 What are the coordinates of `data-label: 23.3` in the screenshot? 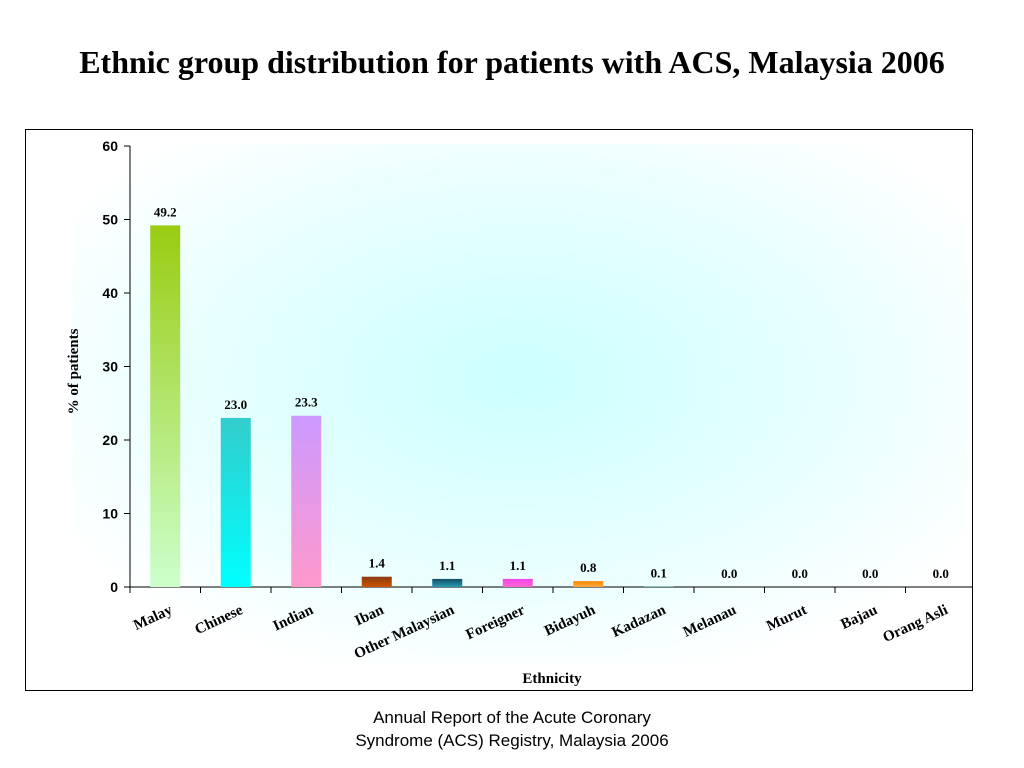 It's located at (306, 402).